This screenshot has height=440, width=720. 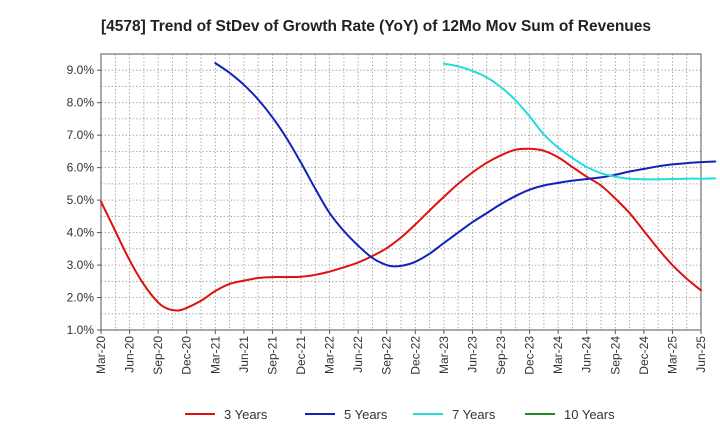 I want to click on x-tick-label: Sep-24, so click(x=615, y=355).